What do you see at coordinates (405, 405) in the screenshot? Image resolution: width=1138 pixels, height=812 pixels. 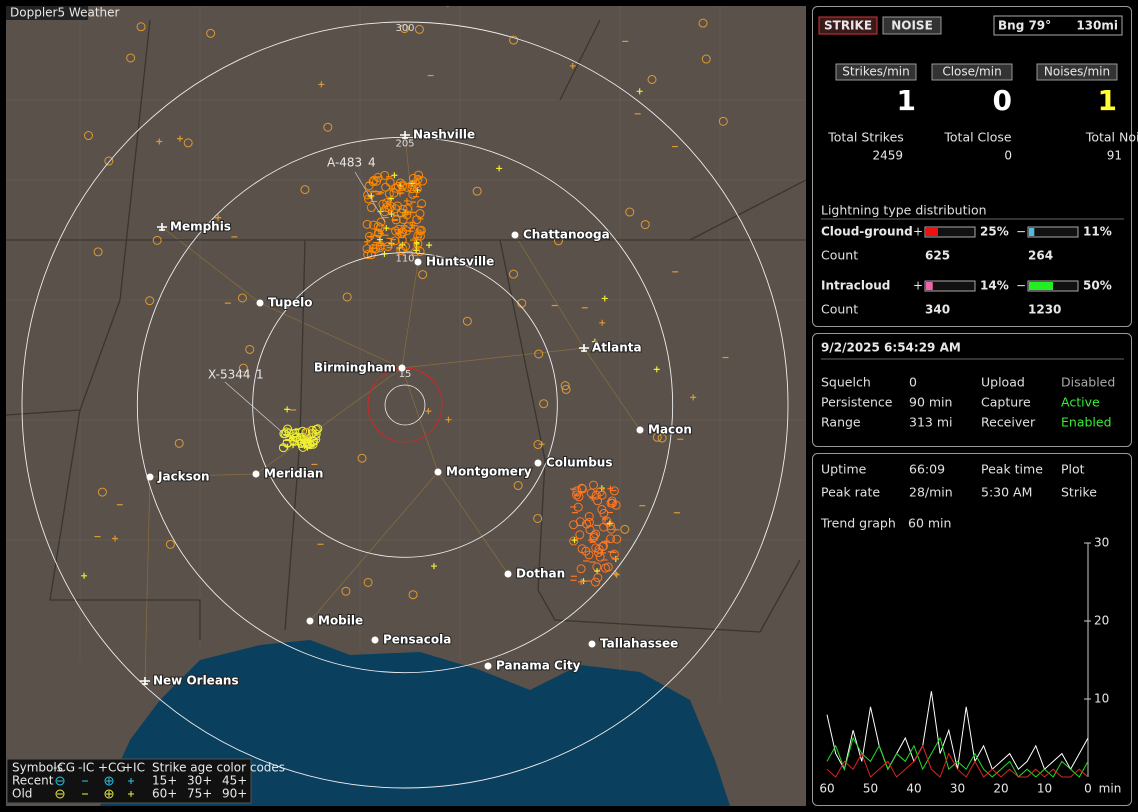 I see `inner-ring` at bounding box center [405, 405].